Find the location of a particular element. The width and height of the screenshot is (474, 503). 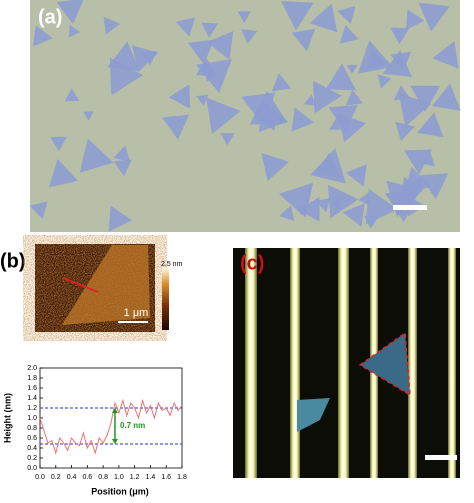

annotation: 0.7 nm is located at coordinates (132, 425).